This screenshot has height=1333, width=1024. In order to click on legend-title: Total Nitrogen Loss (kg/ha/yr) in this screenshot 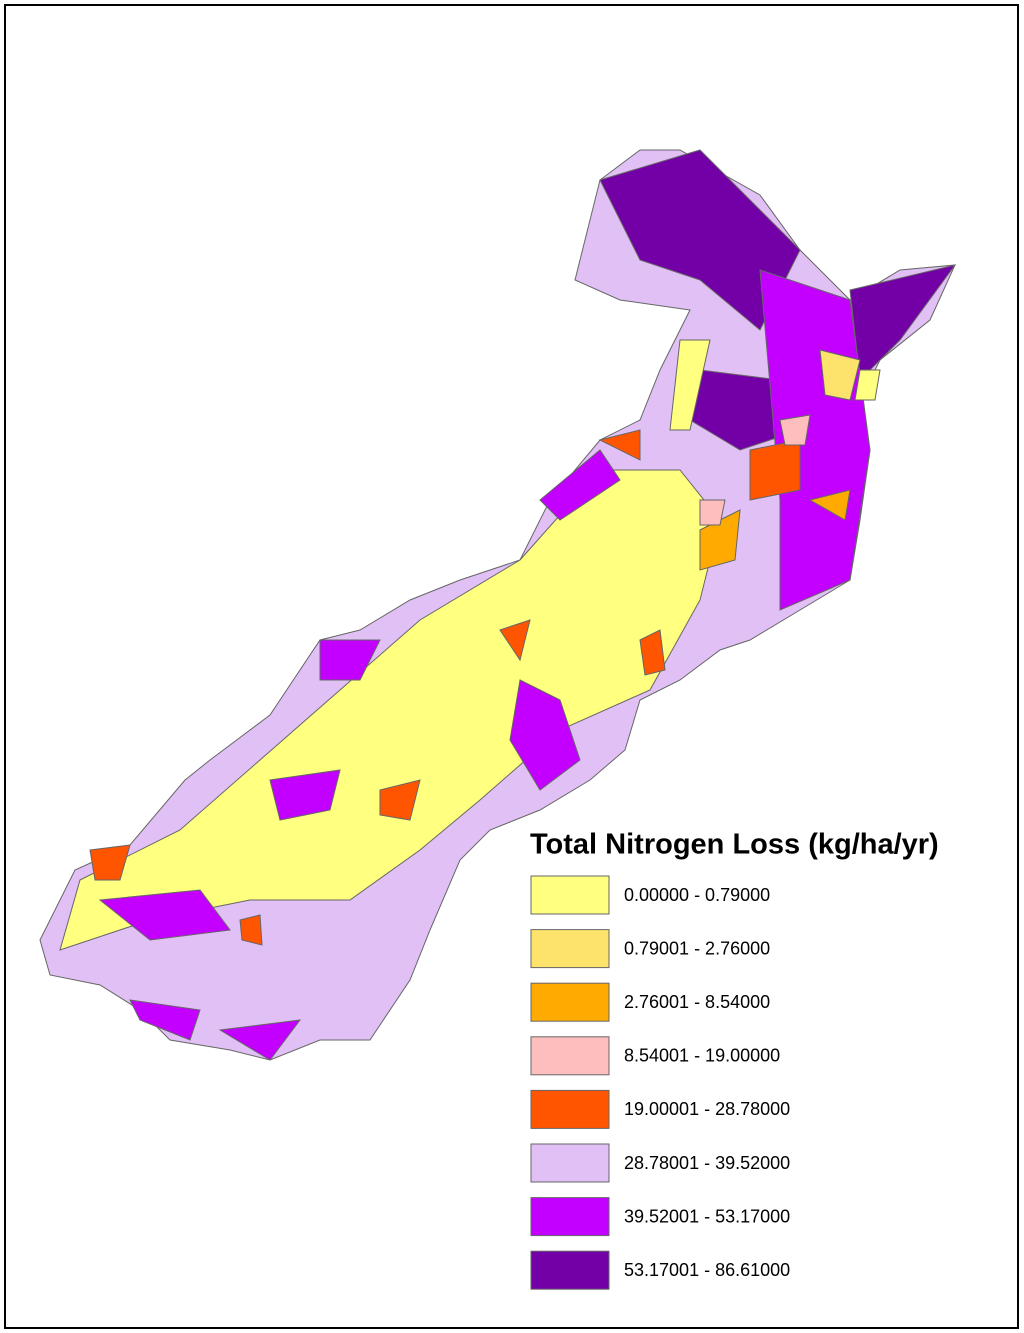, I will do `click(734, 845)`.